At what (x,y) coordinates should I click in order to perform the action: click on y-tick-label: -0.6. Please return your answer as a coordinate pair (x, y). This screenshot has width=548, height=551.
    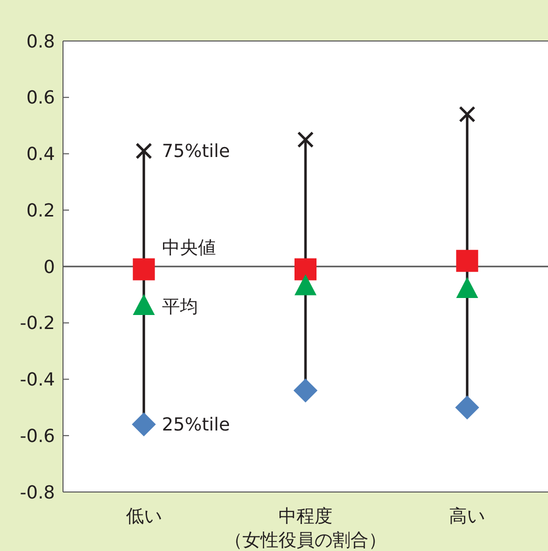
    Looking at the image, I should click on (37, 436).